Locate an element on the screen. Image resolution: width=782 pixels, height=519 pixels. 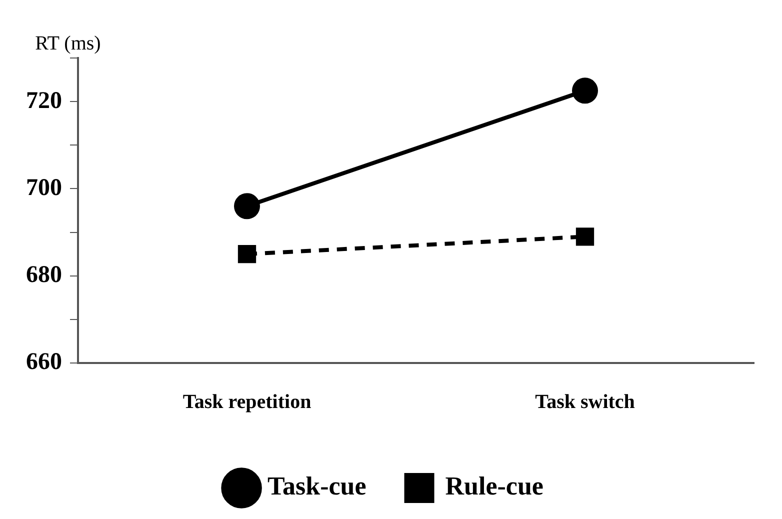
legend-label: Task-cue is located at coordinates (317, 486).